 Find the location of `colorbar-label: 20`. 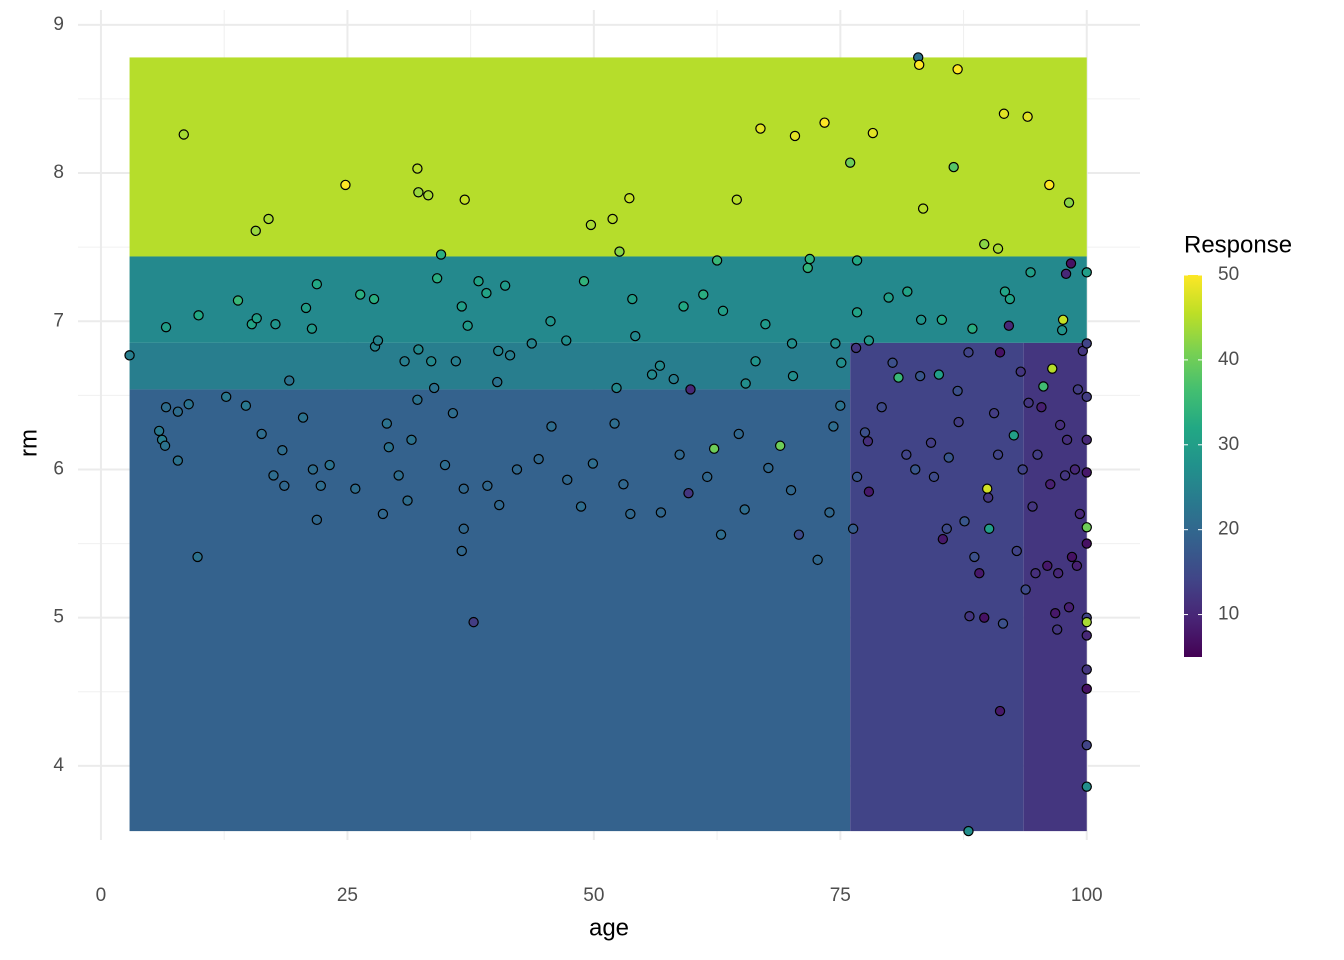

colorbar-label: 20 is located at coordinates (1228, 529).